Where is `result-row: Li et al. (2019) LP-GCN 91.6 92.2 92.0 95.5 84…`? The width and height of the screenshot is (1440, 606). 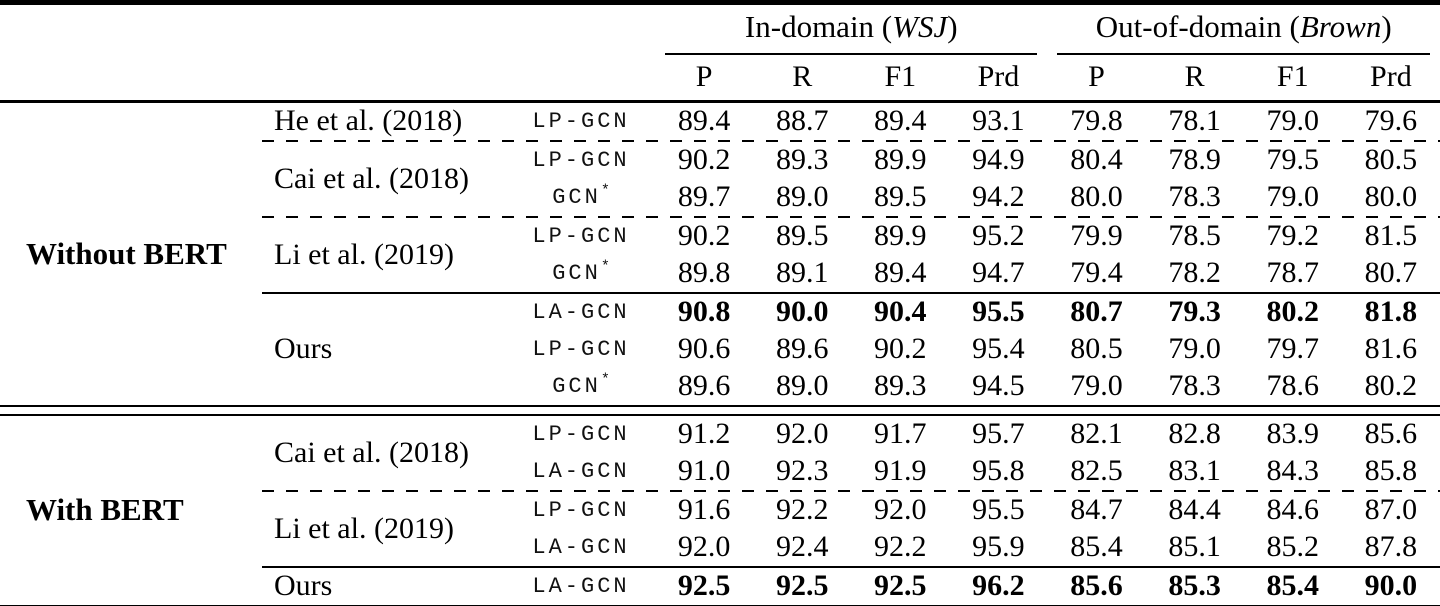
result-row: Li et al. (2019) LP-GCN 91.6 92.2 92.0 95.5 84… is located at coordinates (720, 518).